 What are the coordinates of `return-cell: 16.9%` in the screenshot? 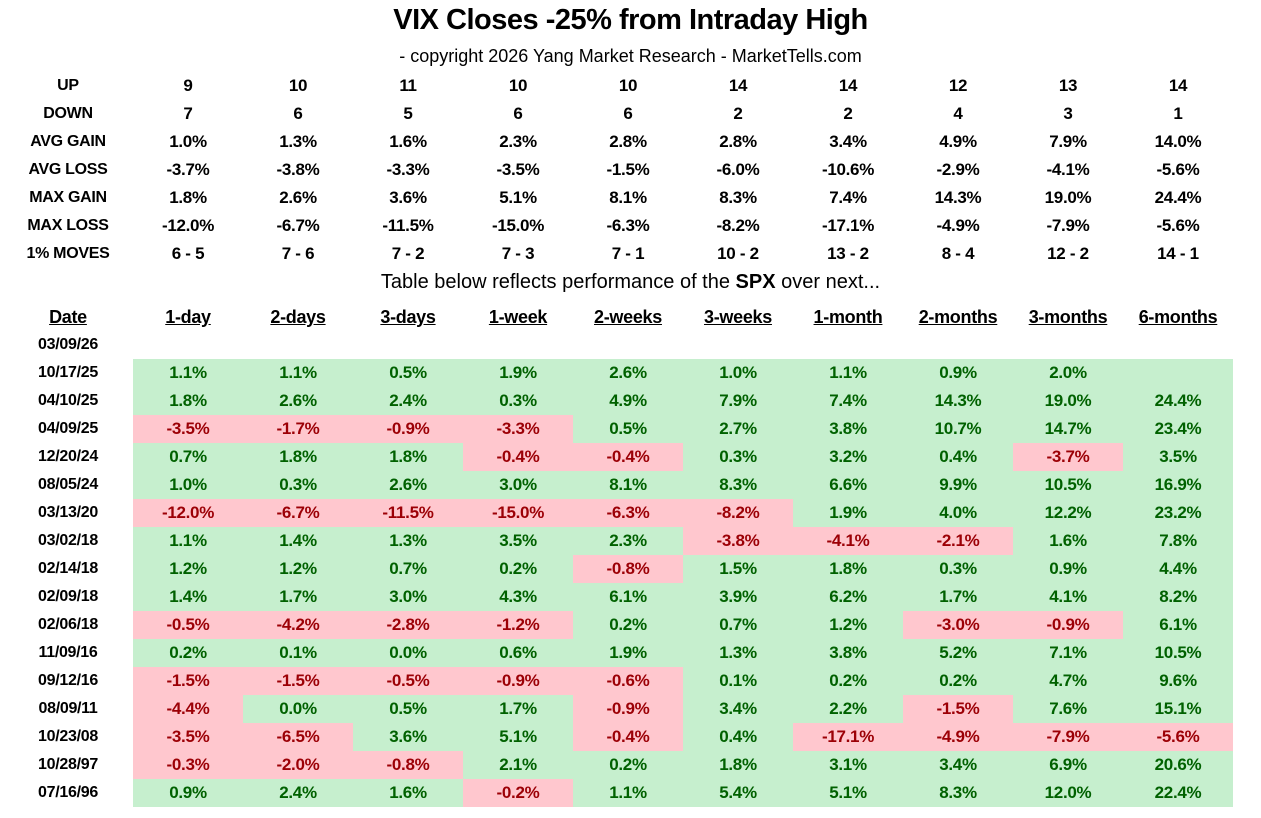 It's located at (1178, 485).